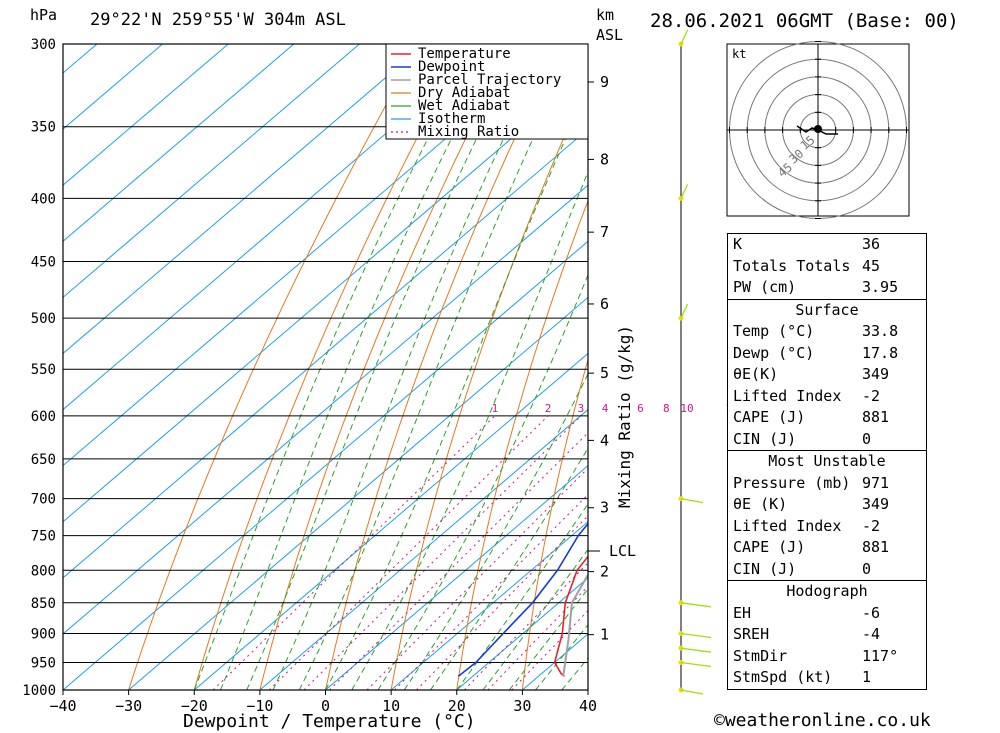 This screenshot has height=733, width=1000. Describe the element at coordinates (604, 82) in the screenshot. I see `km-tick-label: 9` at that location.